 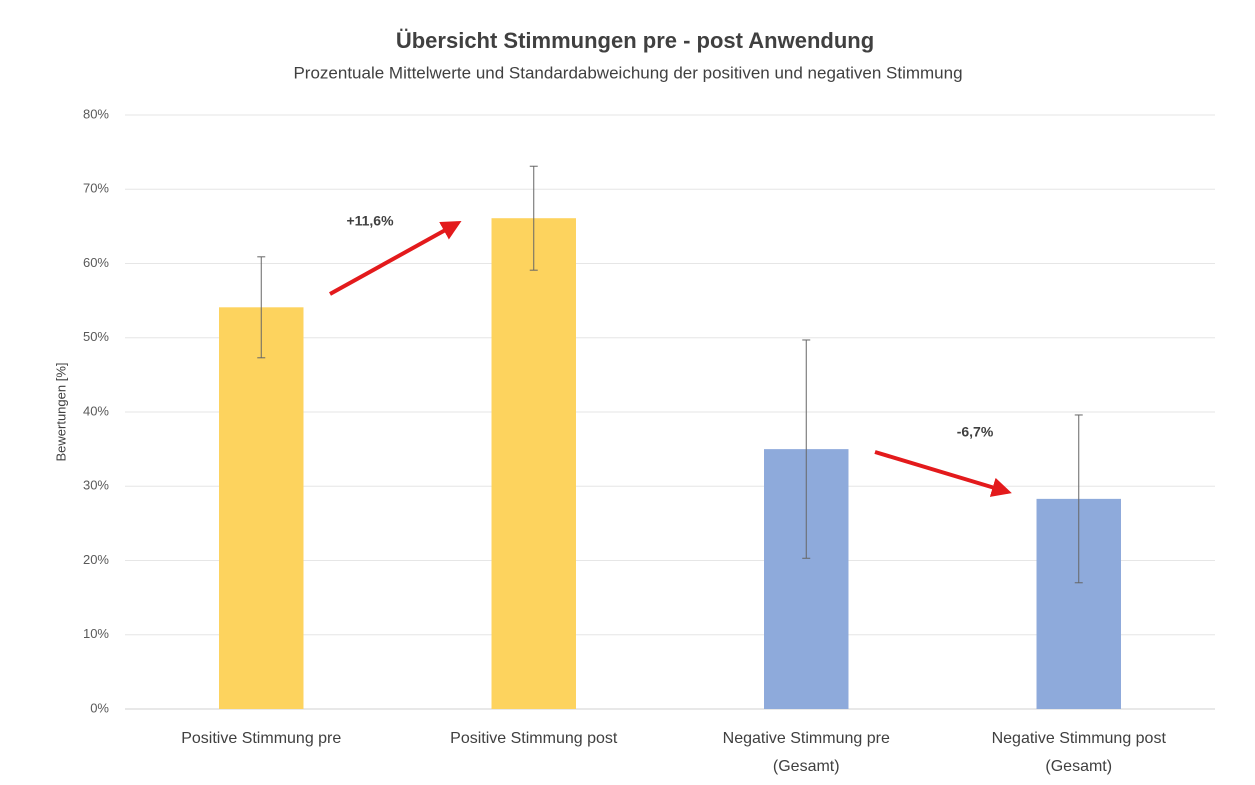 What do you see at coordinates (96, 188) in the screenshot?
I see `y-tick-label: 70%` at bounding box center [96, 188].